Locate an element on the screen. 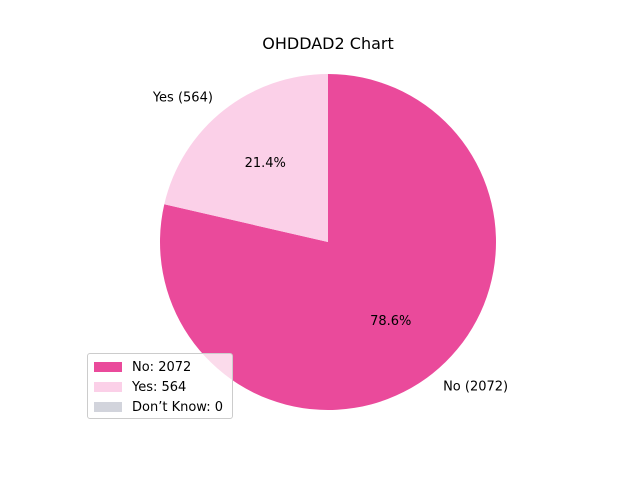  legend: No: 2072 Yes: 564 Don’t Know: 0 is located at coordinates (160, 386).